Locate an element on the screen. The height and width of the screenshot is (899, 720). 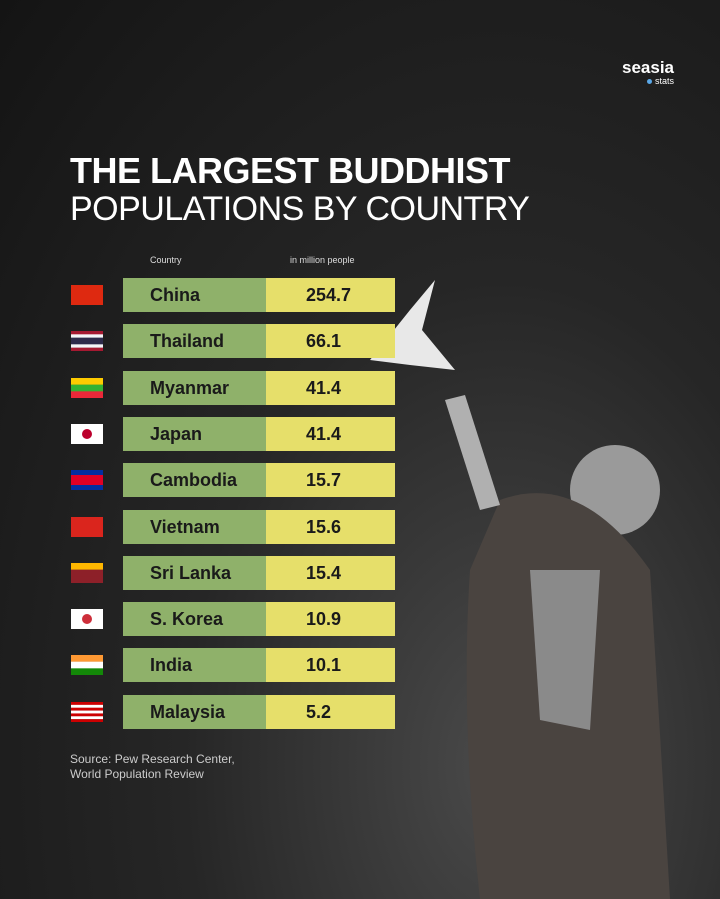
brand-name: seasia is located at coordinates (648, 67).